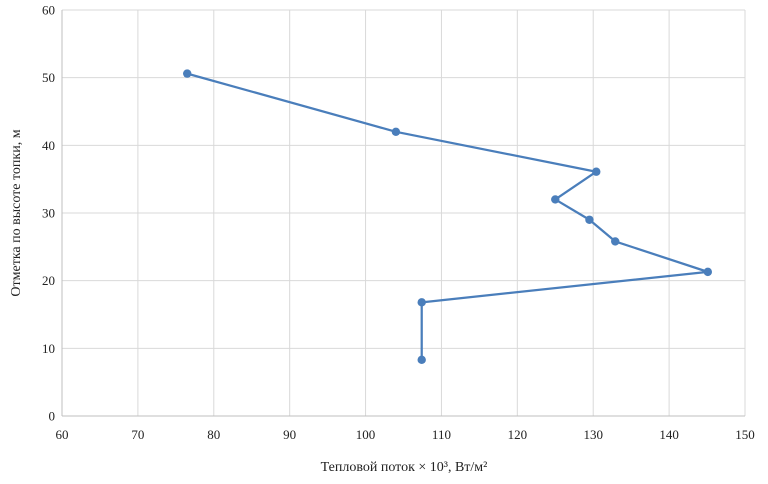 The image size is (768, 484). I want to click on y-tick-label: 20, so click(48, 280).